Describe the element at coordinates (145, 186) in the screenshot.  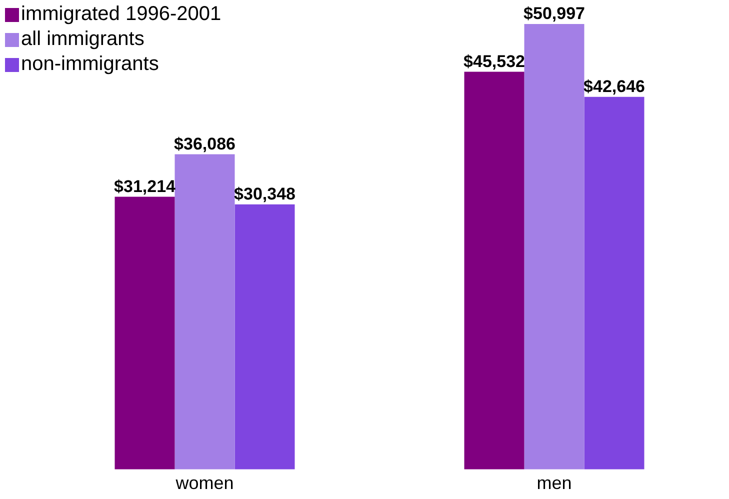
I see `data-label: $31,214` at that location.